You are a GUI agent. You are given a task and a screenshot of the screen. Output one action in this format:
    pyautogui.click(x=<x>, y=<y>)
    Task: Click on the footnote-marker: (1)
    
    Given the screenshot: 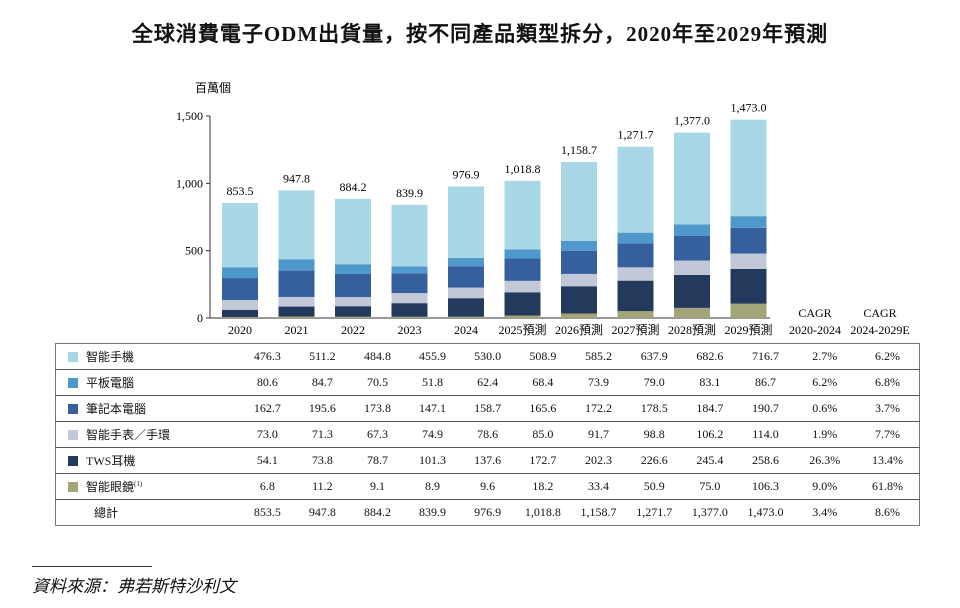 What is the action you would take?
    pyautogui.click(x=138, y=484)
    